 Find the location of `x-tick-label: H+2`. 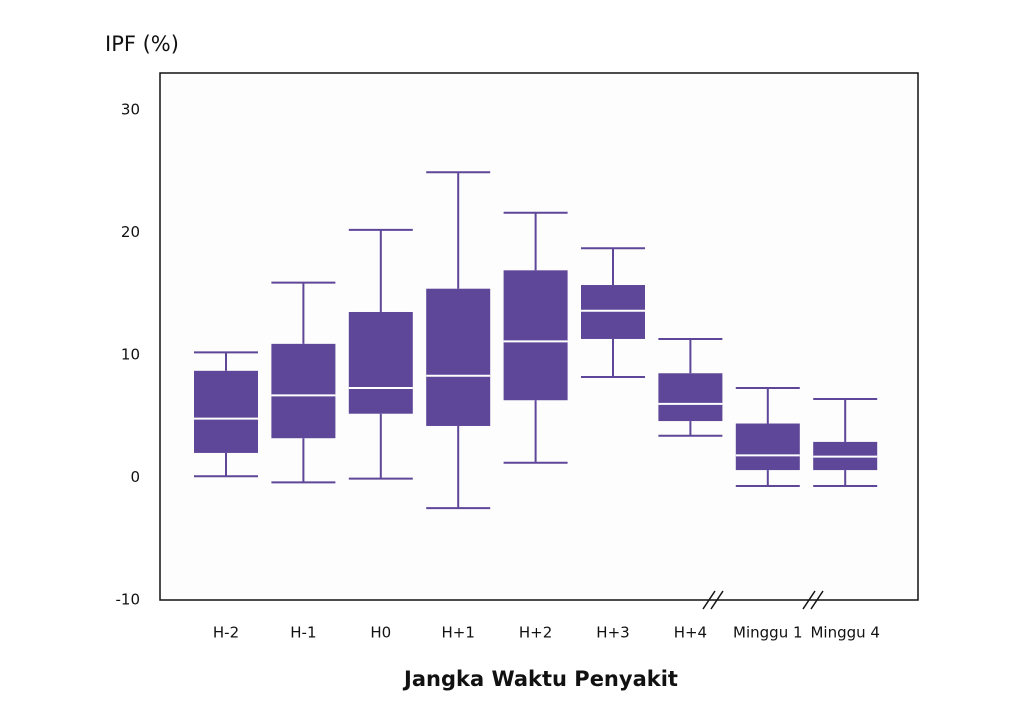

x-tick-label: H+2 is located at coordinates (535, 633).